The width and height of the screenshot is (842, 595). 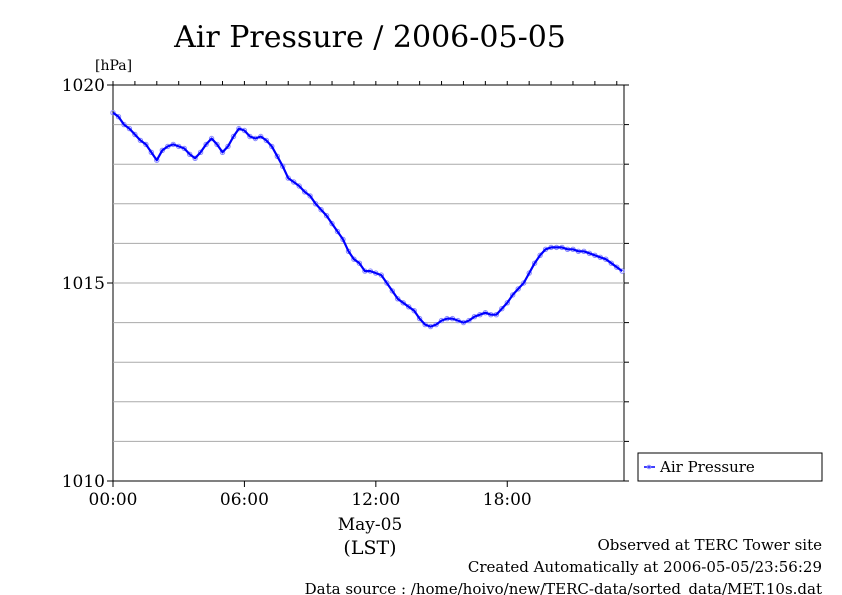 I want to click on x-axis-zone-label: (LST), so click(x=369, y=548).